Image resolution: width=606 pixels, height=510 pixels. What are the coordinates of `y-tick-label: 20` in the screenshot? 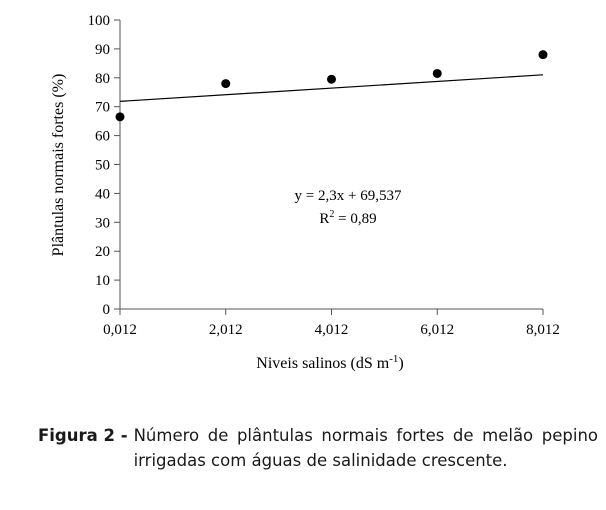 It's located at (102, 252).